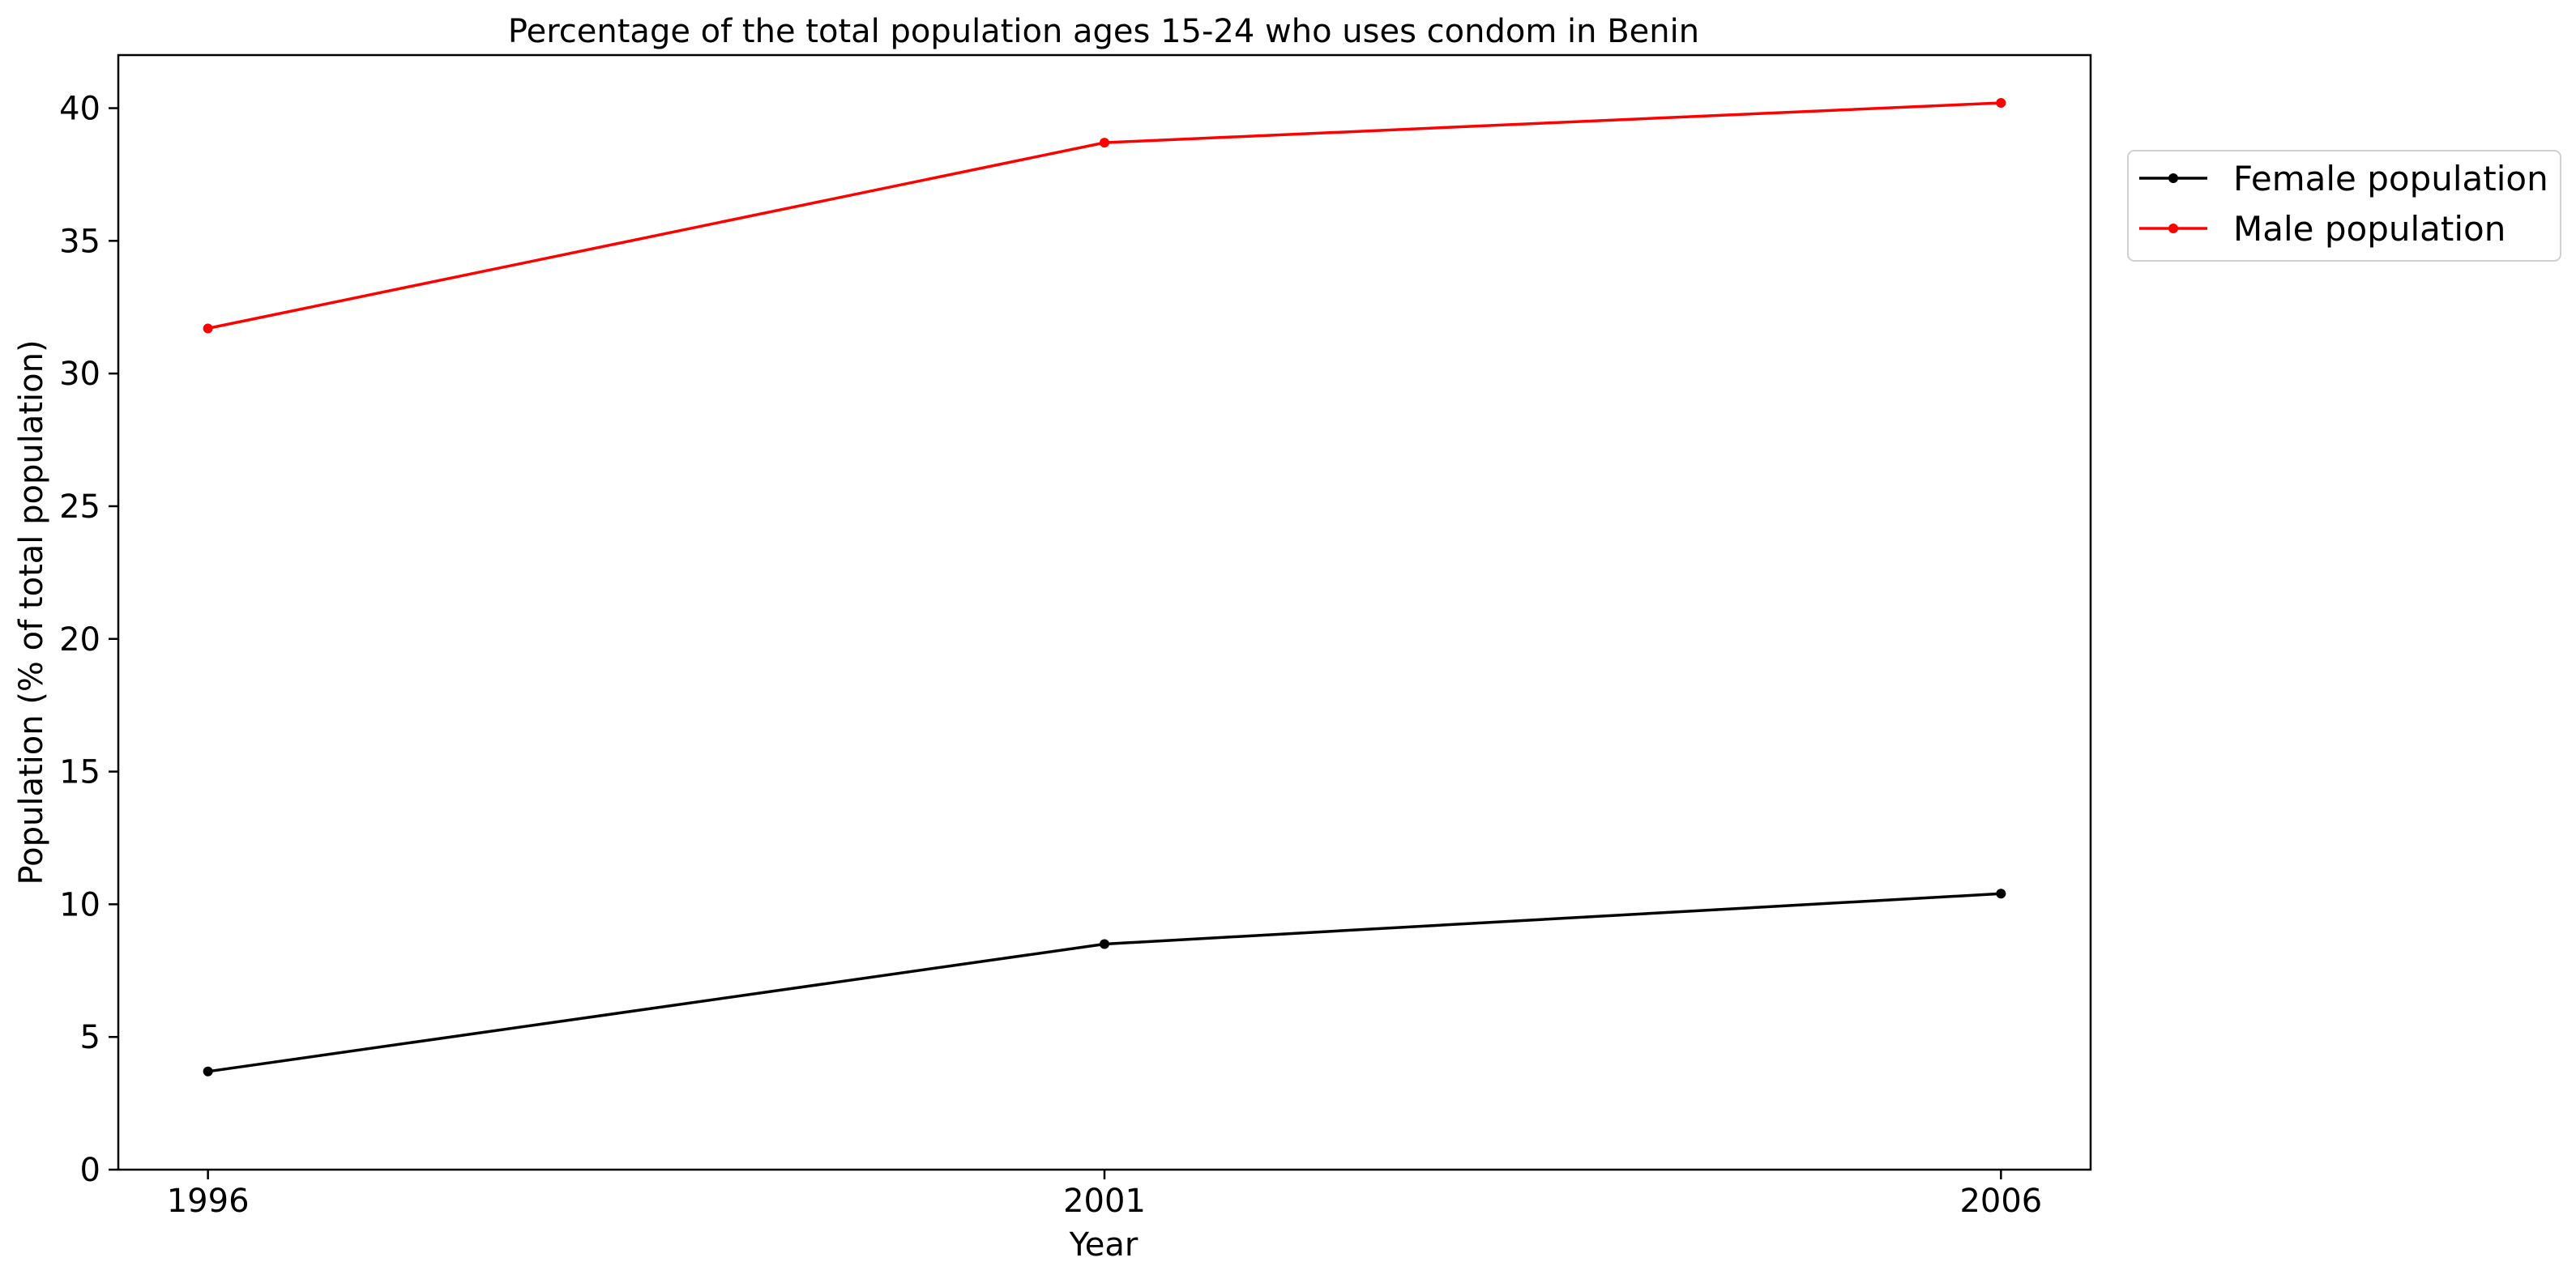 This screenshot has width=2576, height=1279. I want to click on y-tick-label: 0, so click(90, 1170).